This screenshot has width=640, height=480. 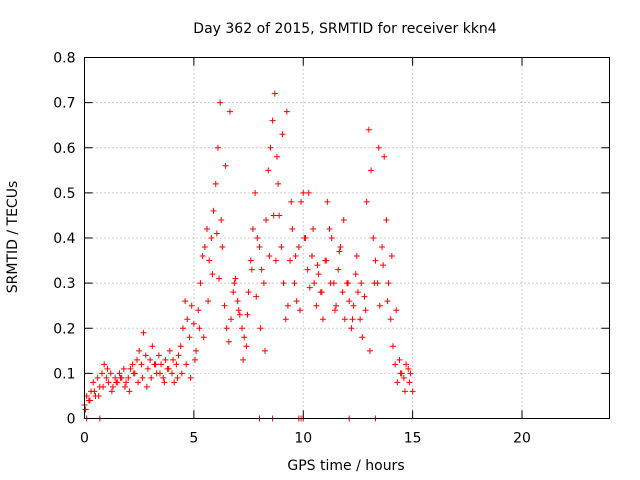 What do you see at coordinates (64, 374) in the screenshot?
I see `y-tick-label: 0.1` at bounding box center [64, 374].